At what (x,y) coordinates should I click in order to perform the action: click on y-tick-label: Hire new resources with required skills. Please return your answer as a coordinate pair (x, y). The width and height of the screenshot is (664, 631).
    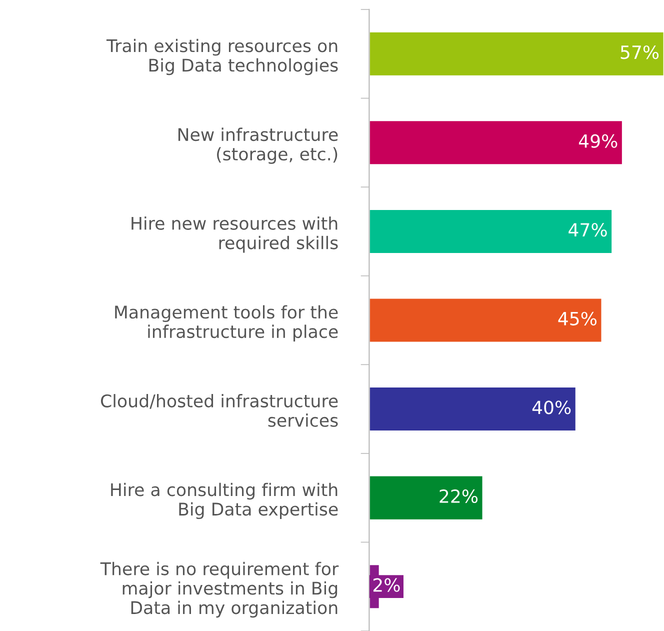
    Looking at the image, I should click on (235, 234).